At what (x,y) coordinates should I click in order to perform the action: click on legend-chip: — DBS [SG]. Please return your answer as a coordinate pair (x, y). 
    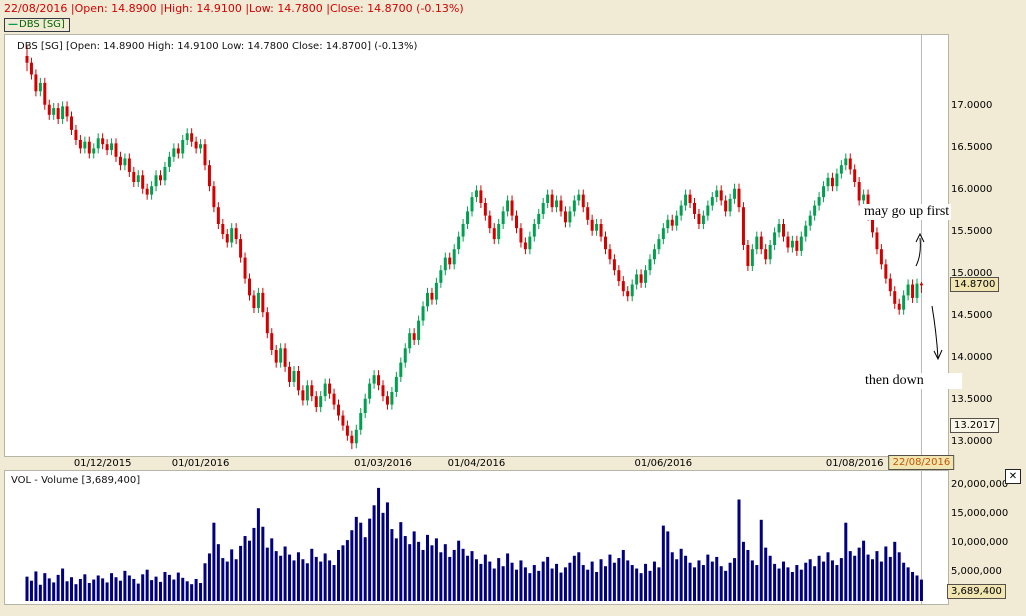
    Looking at the image, I should click on (37, 25).